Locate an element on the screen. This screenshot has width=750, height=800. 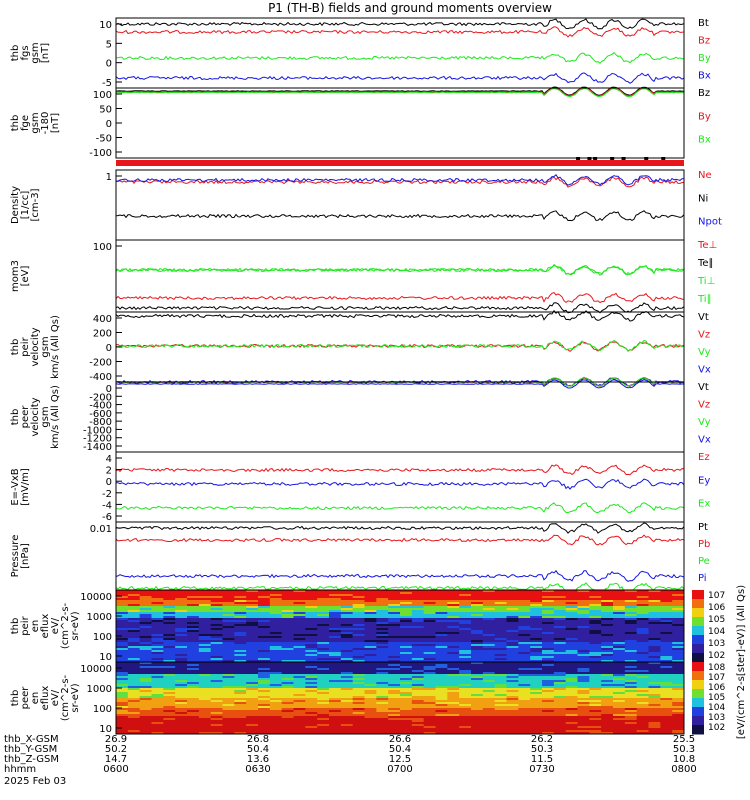
p9-ylabel-line-4: eV/ is located at coordinates (55, 625).